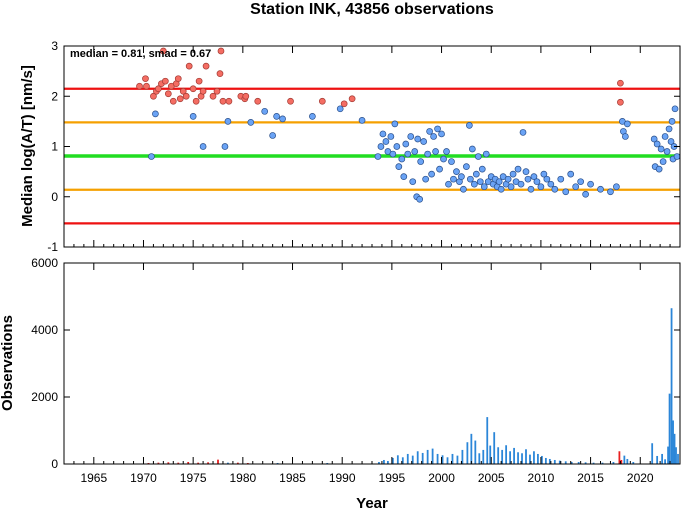 The height and width of the screenshot is (511, 685). What do you see at coordinates (541, 478) in the screenshot?
I see `x-tick-label: 2010` at bounding box center [541, 478].